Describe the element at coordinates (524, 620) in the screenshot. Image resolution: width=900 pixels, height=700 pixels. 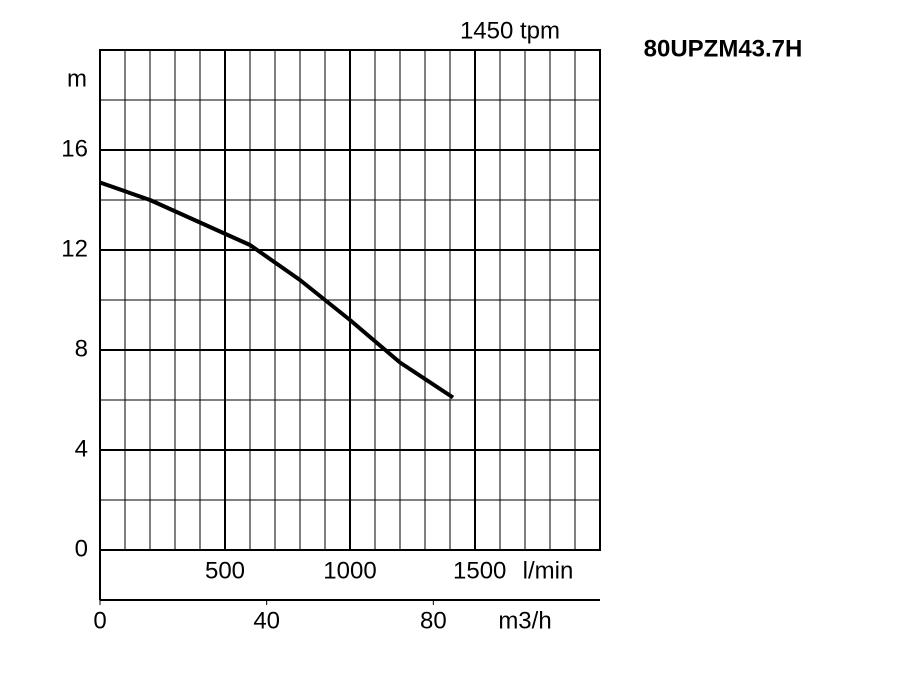
I see `x2-unit-label: m3/h` at that location.